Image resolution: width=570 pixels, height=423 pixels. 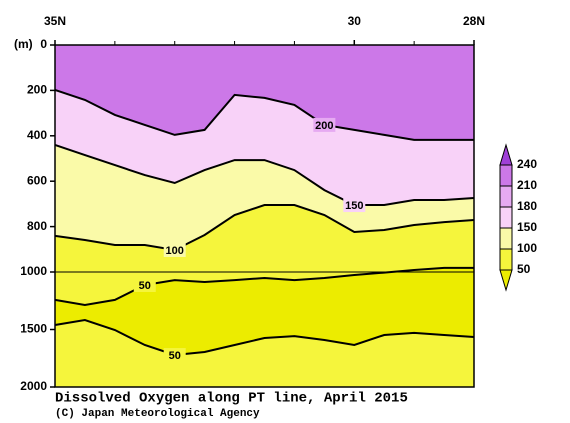 What do you see at coordinates (527, 185) in the screenshot?
I see `colorbar-label: 210` at bounding box center [527, 185].